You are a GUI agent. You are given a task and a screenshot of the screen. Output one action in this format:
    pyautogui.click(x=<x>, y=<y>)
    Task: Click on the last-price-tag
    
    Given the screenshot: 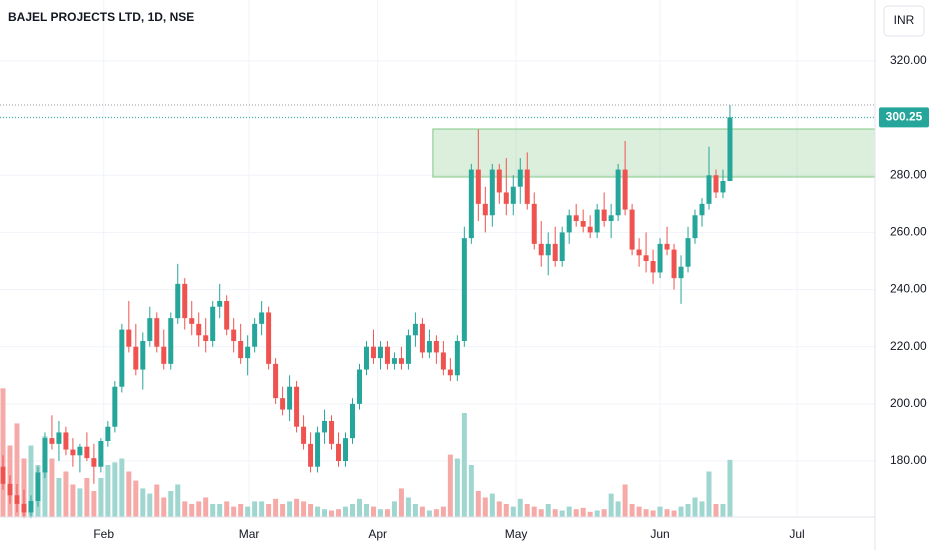 What is the action you would take?
    pyautogui.click(x=904, y=117)
    